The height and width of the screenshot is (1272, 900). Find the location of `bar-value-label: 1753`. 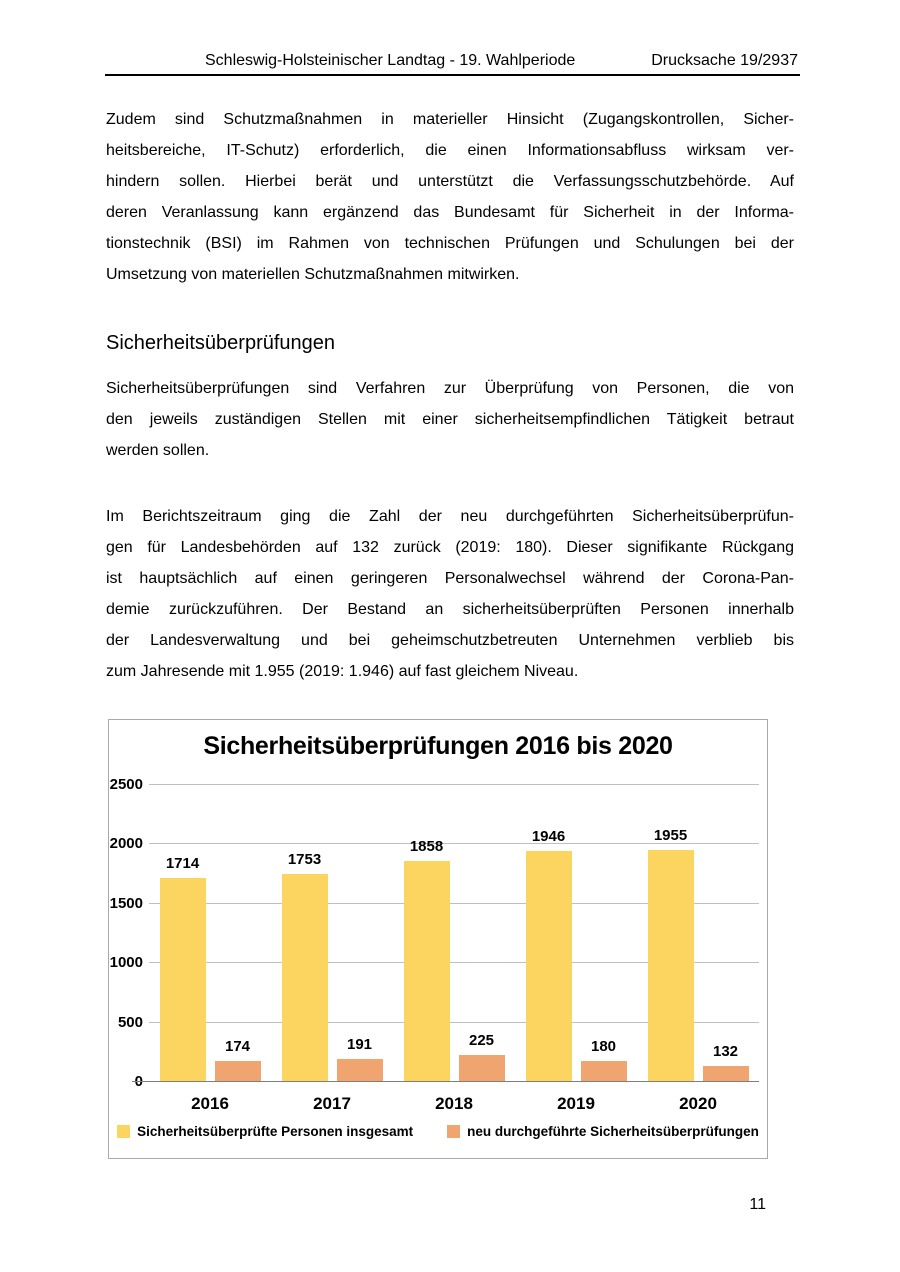

bar-value-label: 1753 is located at coordinates (304, 859).